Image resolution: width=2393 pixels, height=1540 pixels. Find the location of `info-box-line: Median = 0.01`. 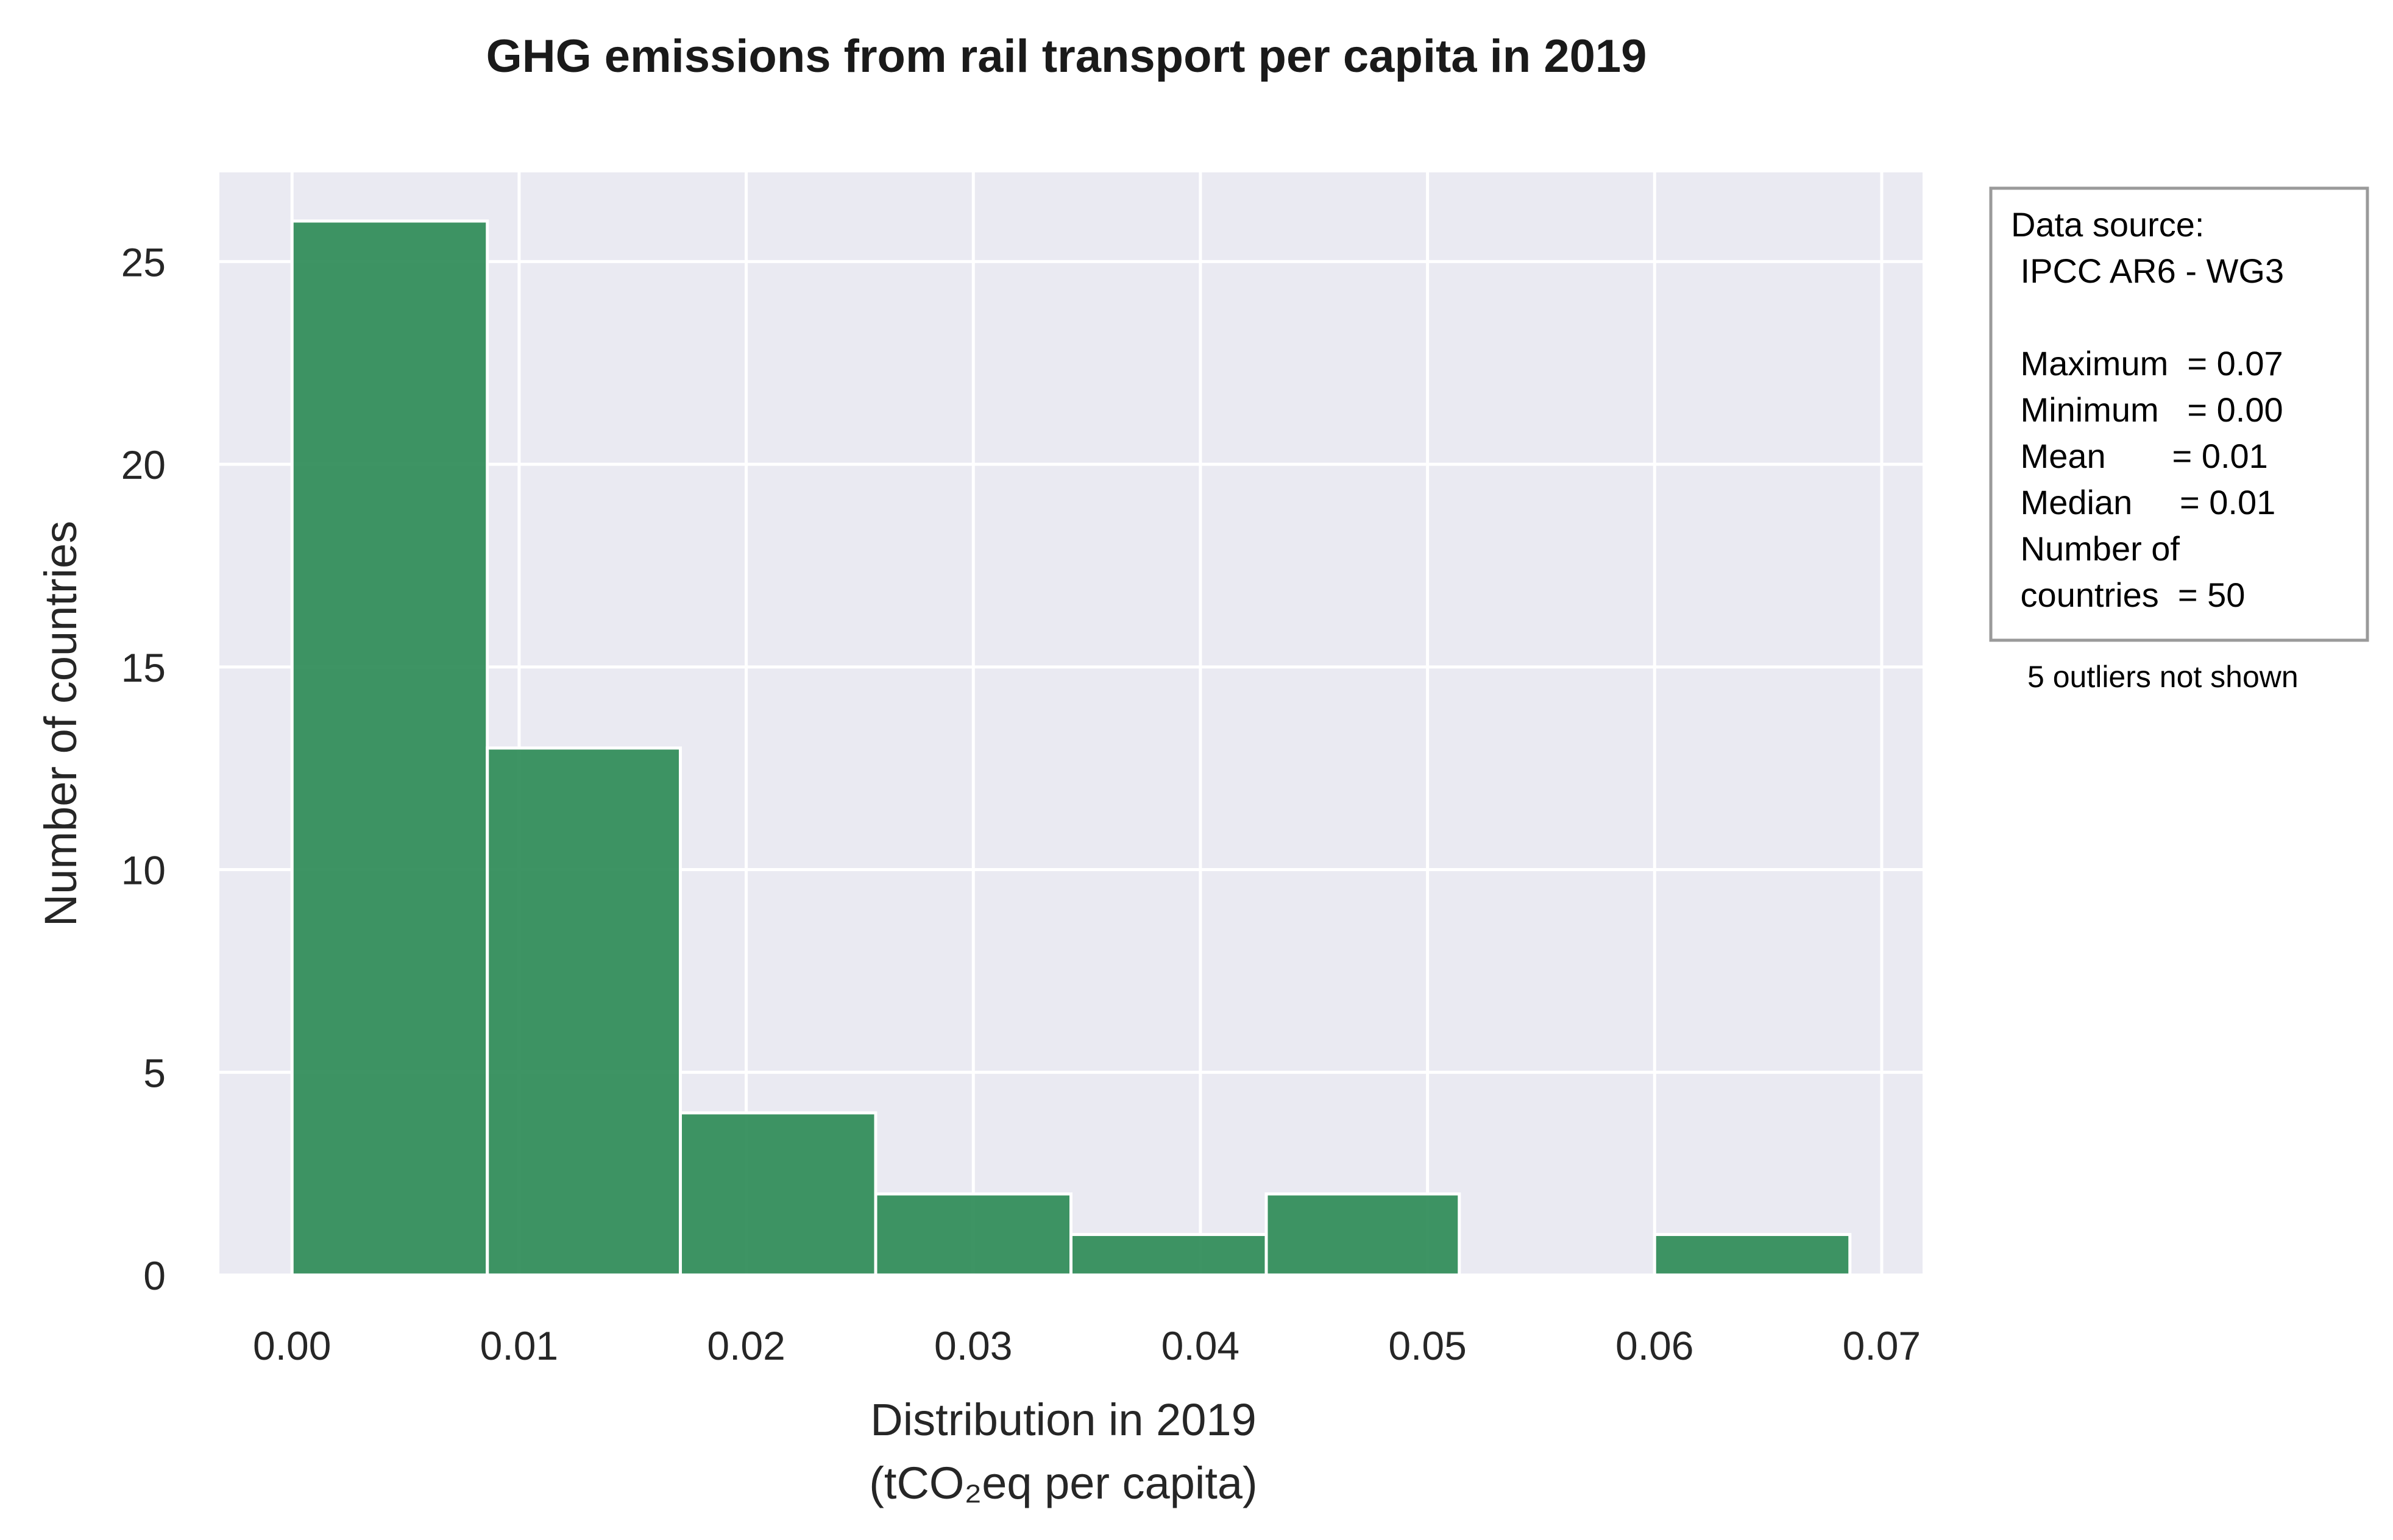

info-box-line: Median = 0.01 is located at coordinates (2143, 502).